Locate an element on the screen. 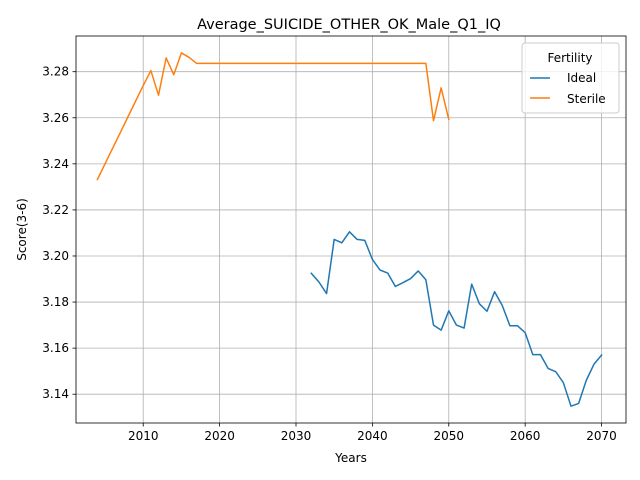 This screenshot has height=480, width=640. legend: Fertility Ideal Sterile is located at coordinates (570, 78).